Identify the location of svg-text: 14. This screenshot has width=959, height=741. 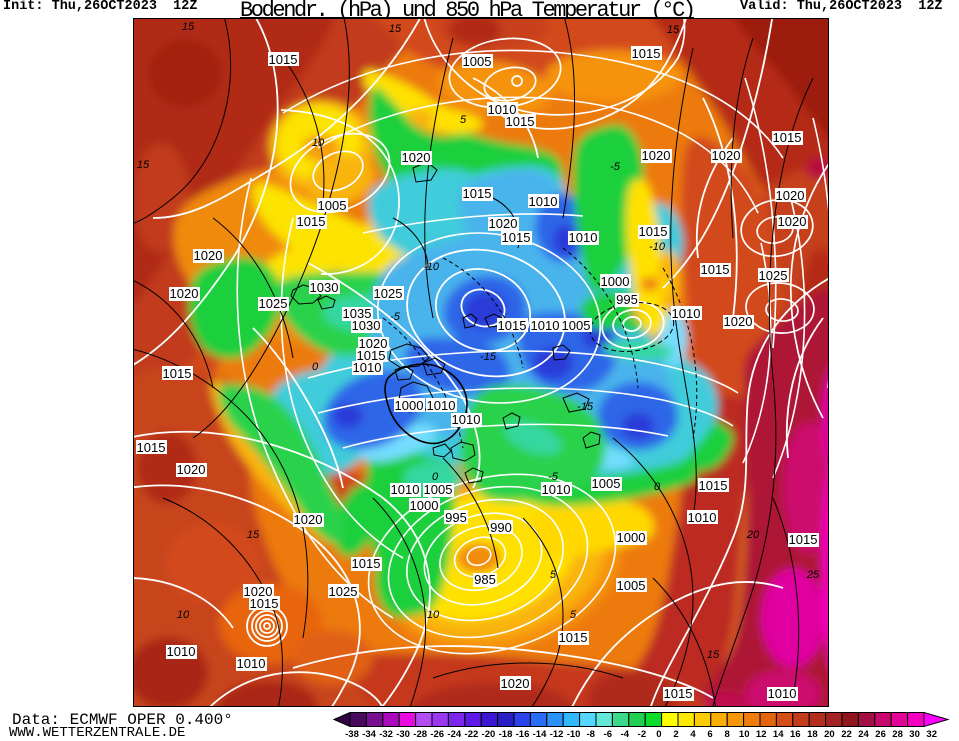
(778, 734).